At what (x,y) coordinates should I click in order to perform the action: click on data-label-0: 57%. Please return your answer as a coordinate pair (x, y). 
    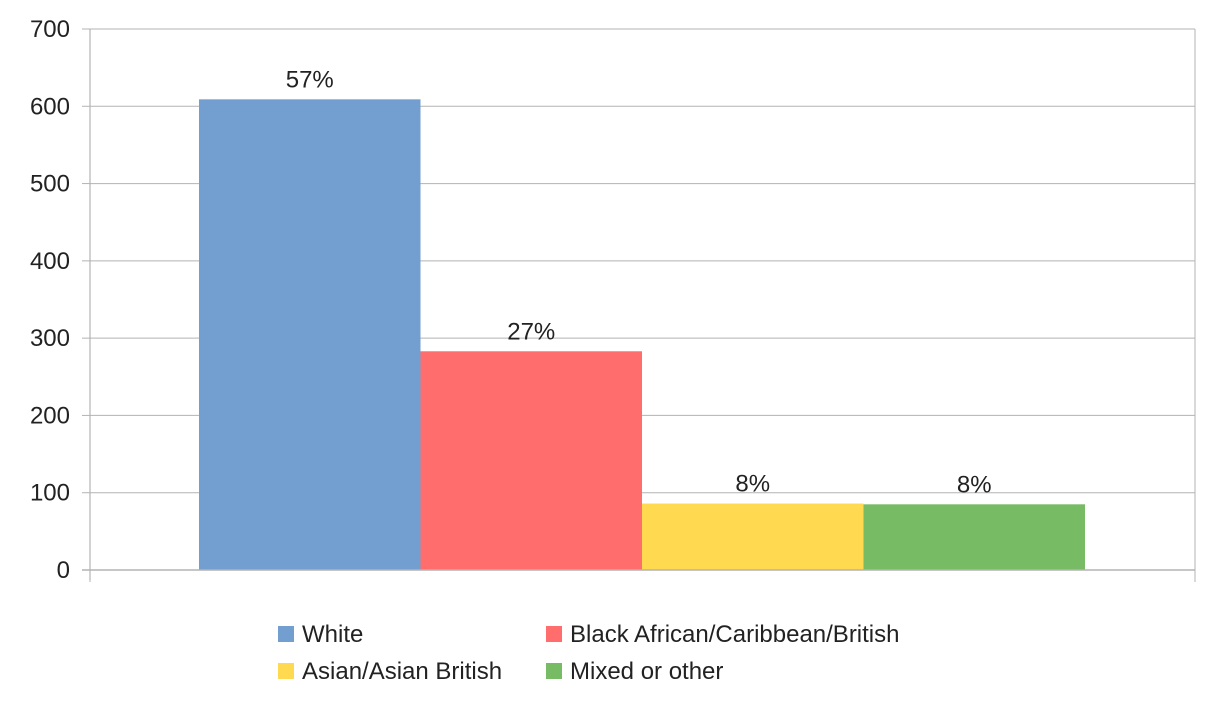
    Looking at the image, I should click on (310, 79).